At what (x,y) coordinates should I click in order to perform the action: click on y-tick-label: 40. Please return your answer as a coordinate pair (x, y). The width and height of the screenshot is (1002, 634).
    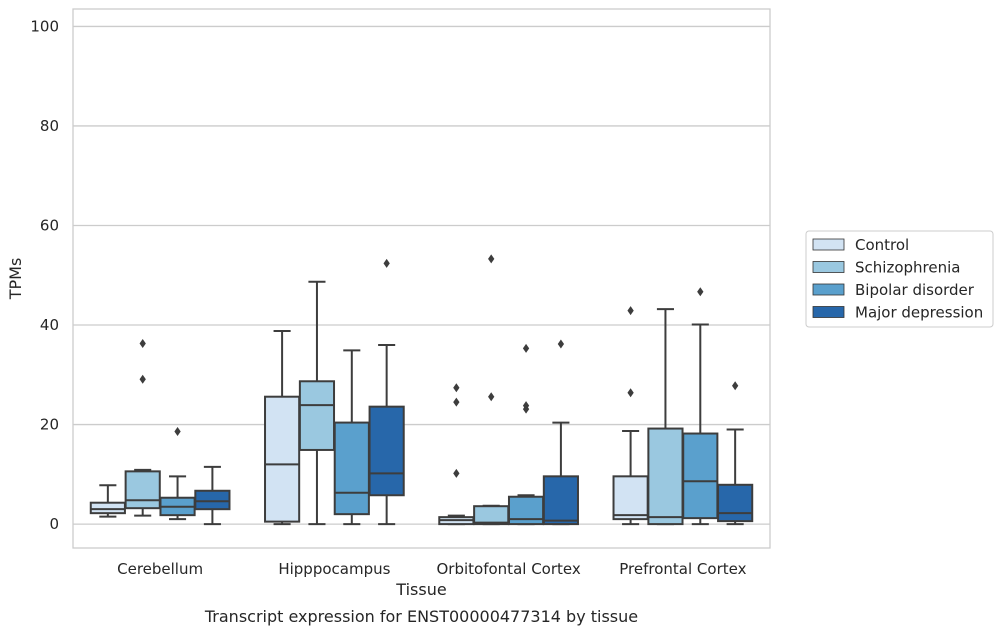
    Looking at the image, I should click on (49, 325).